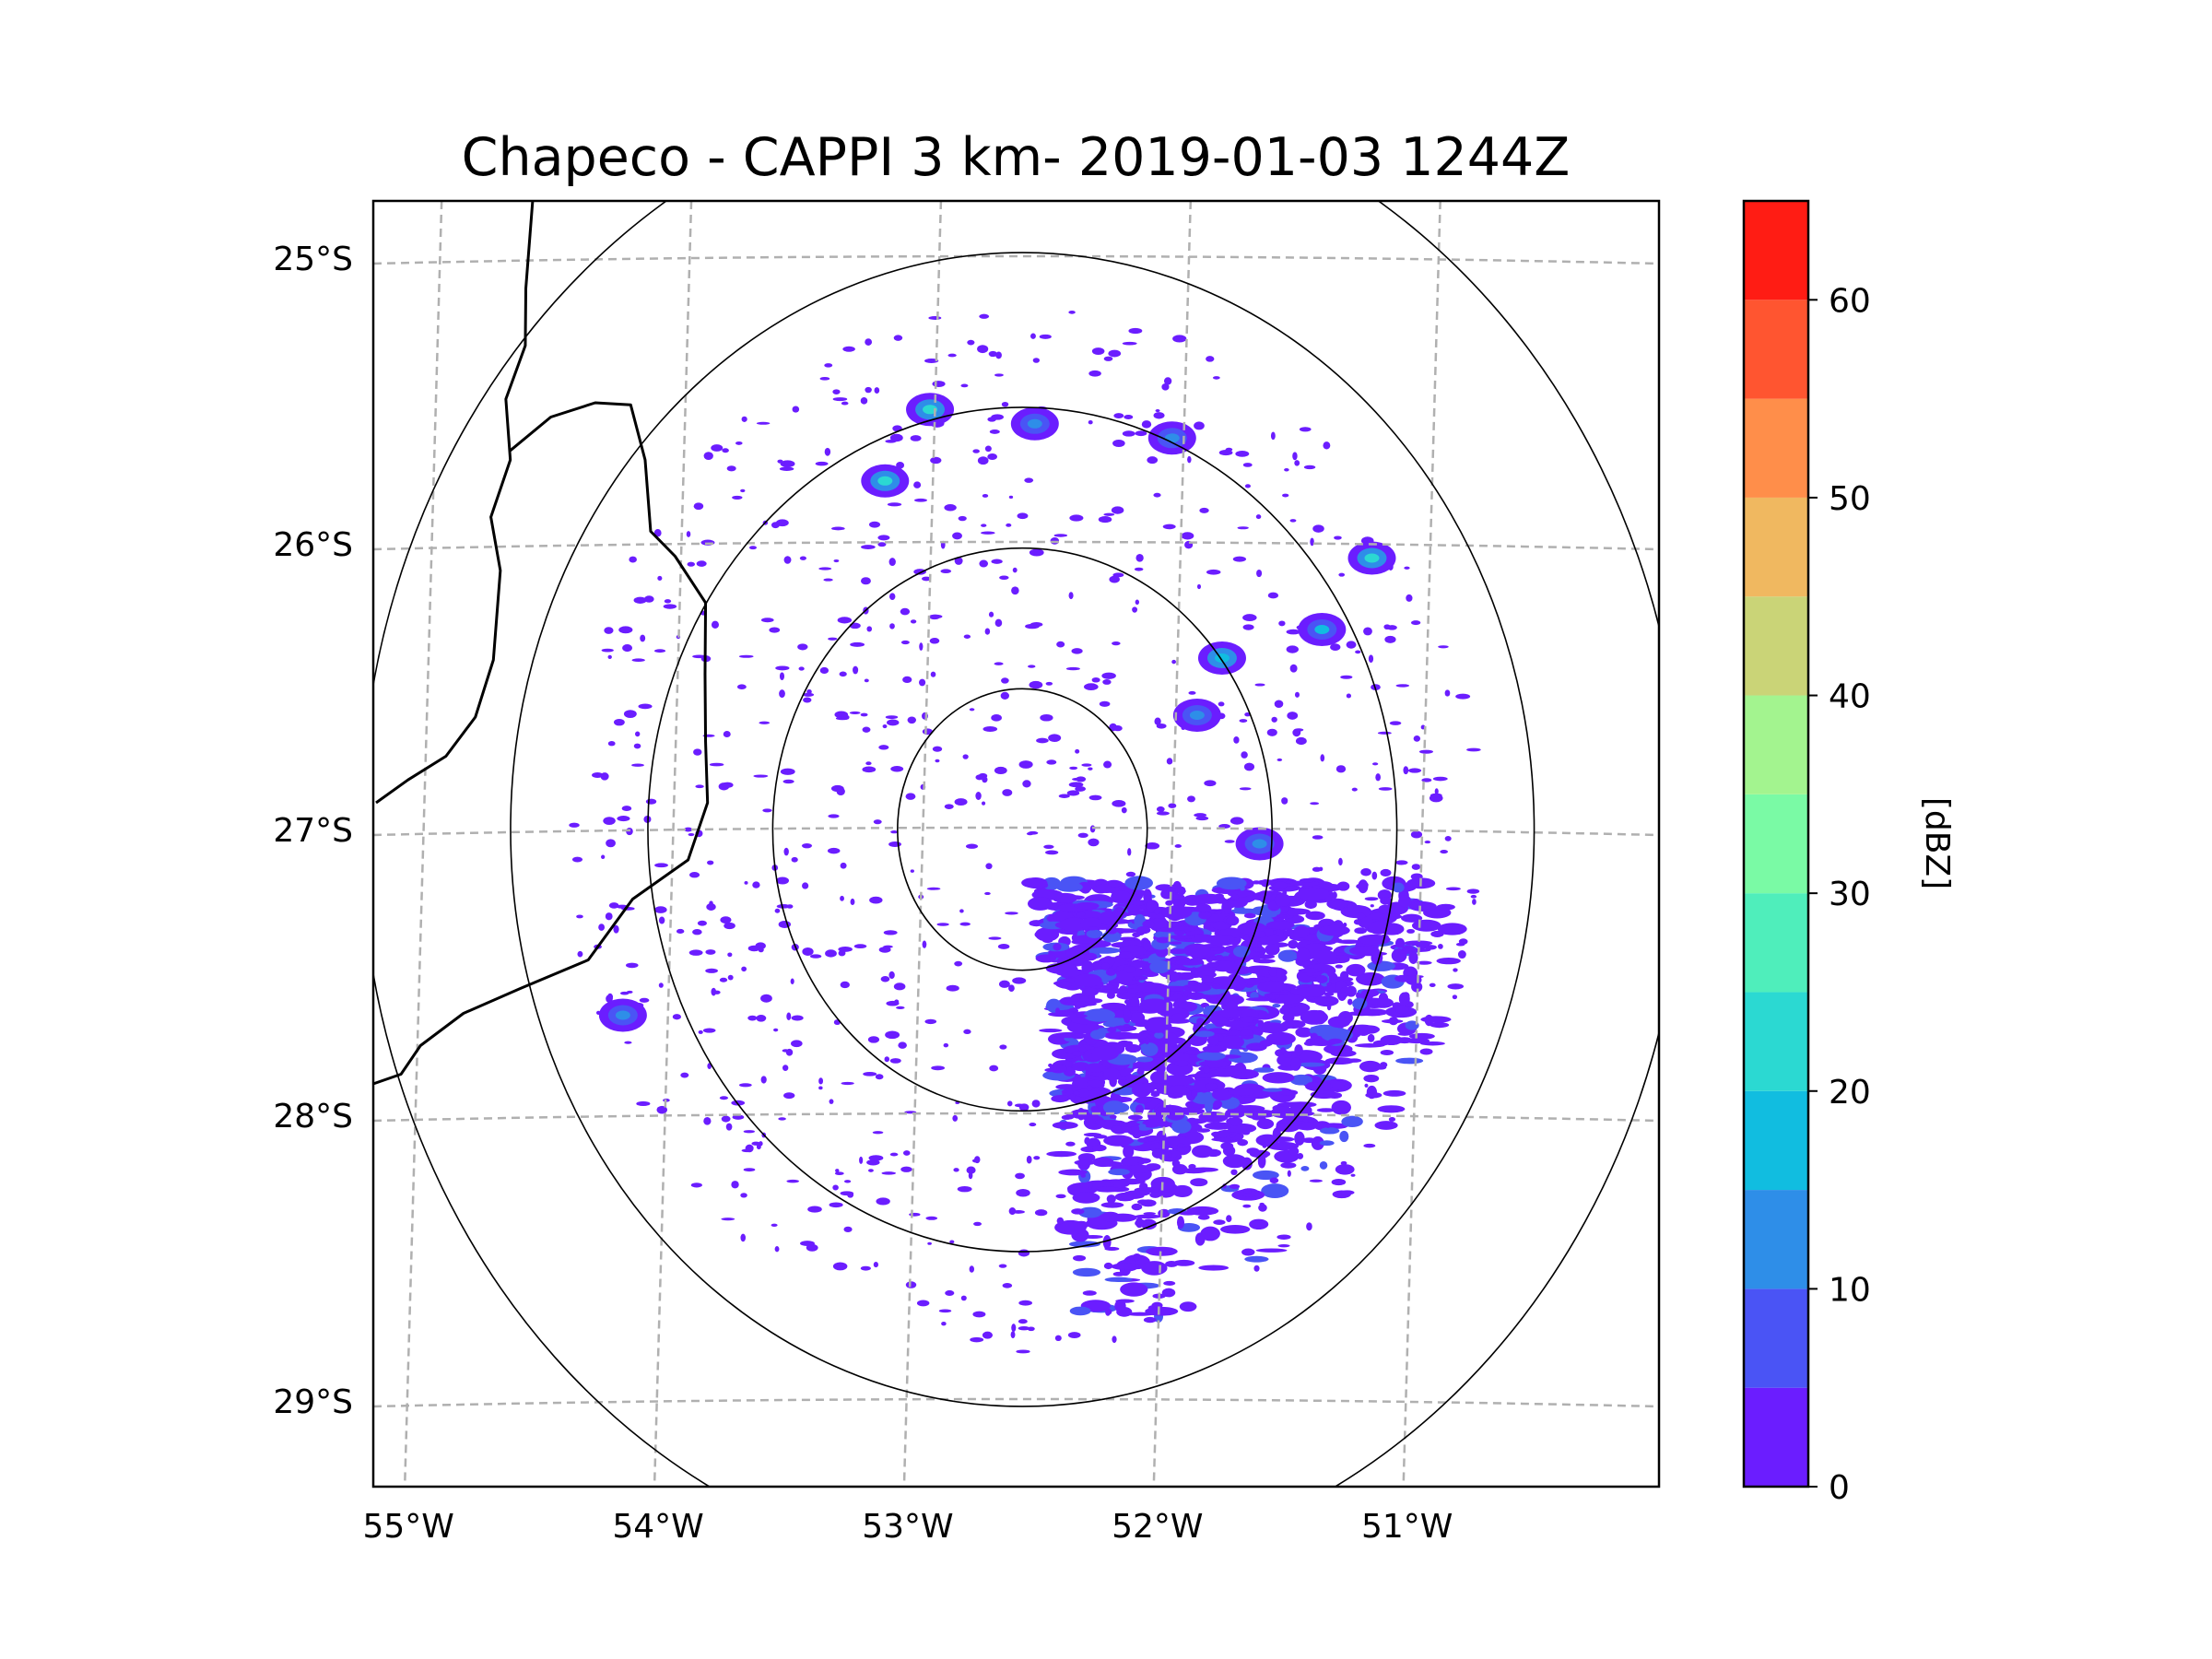 The height and width of the screenshot is (1659, 2212). Describe the element at coordinates (1372, 558) in the screenshot. I see `storm-cell-core` at that location.